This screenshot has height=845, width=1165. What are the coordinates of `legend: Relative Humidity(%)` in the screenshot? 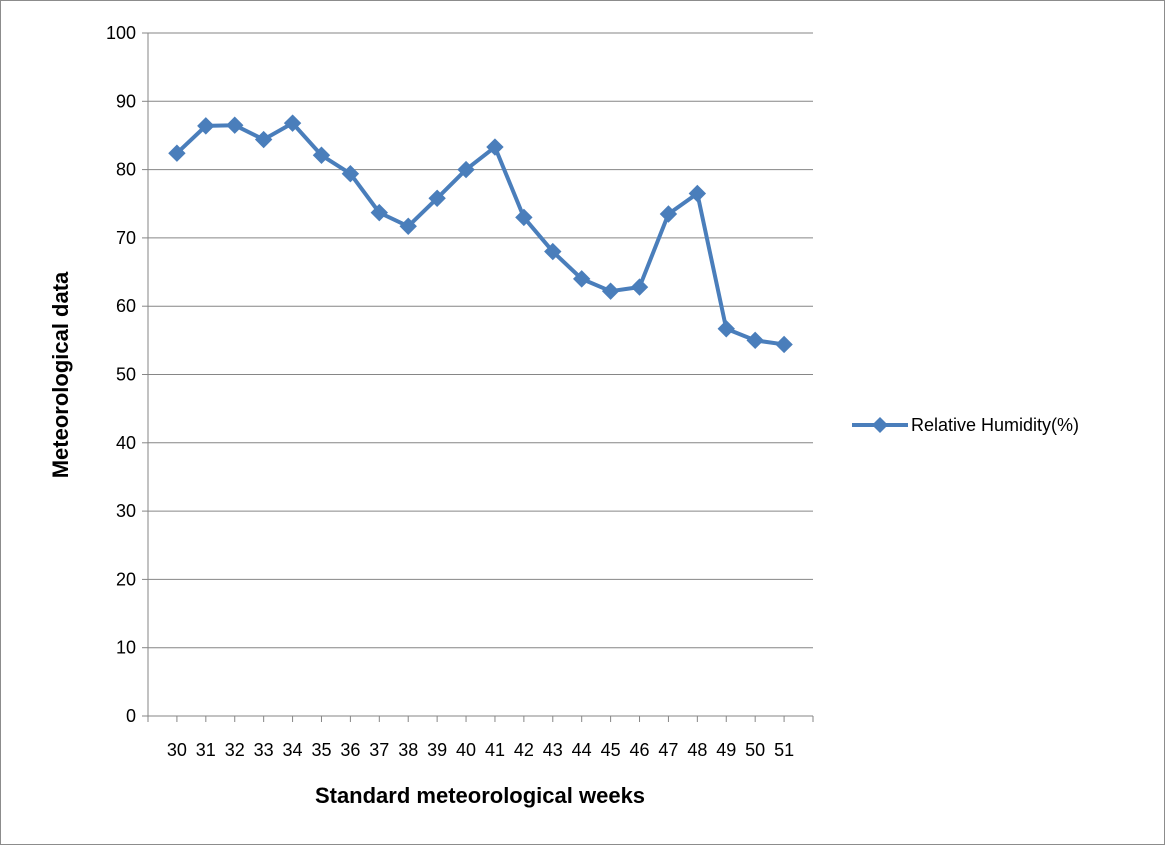 It's located at (965, 425).